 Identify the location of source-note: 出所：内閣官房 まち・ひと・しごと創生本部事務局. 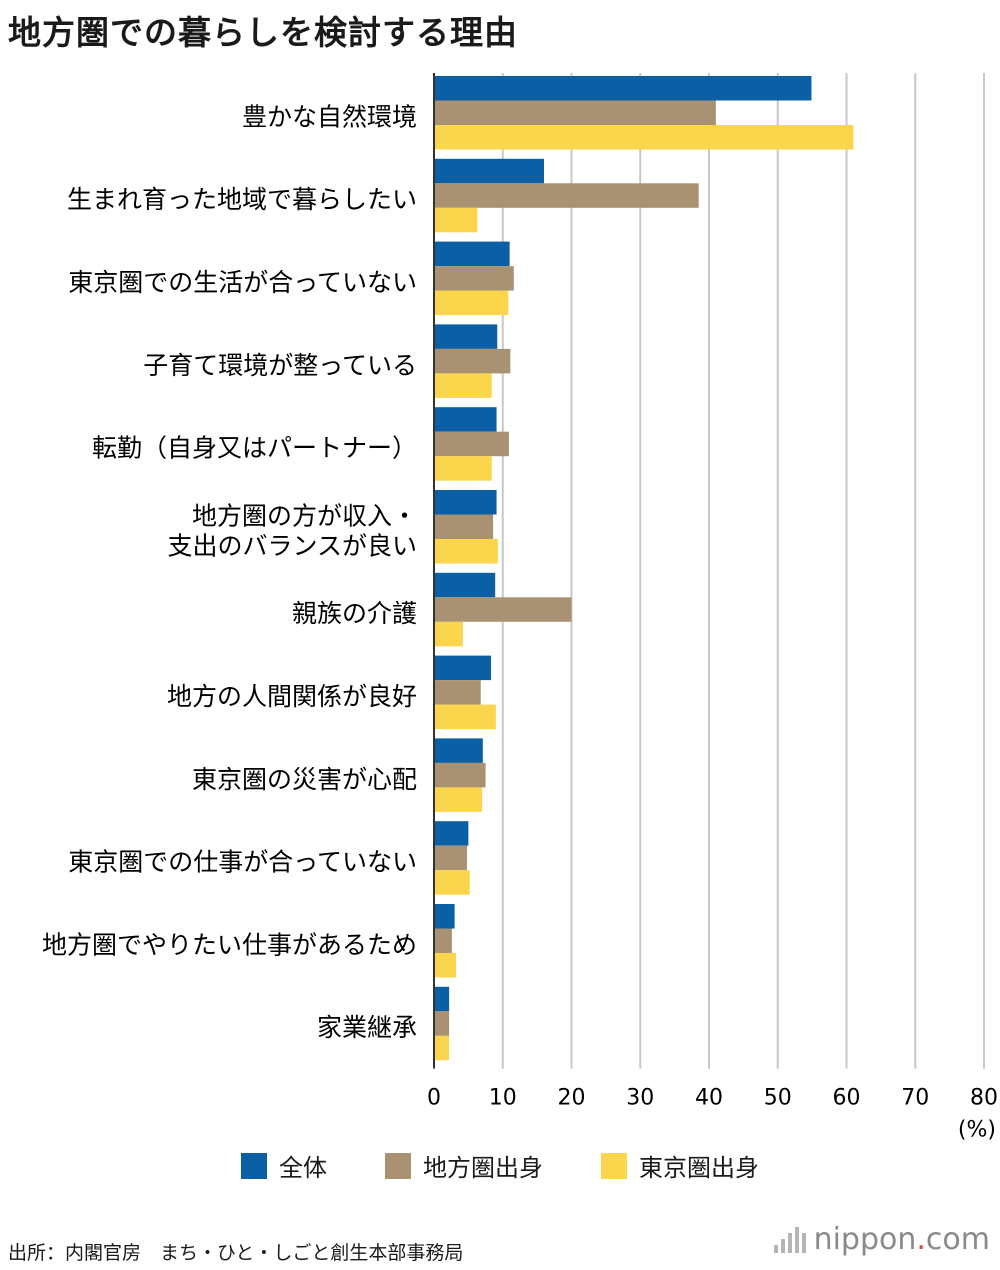
(236, 1253).